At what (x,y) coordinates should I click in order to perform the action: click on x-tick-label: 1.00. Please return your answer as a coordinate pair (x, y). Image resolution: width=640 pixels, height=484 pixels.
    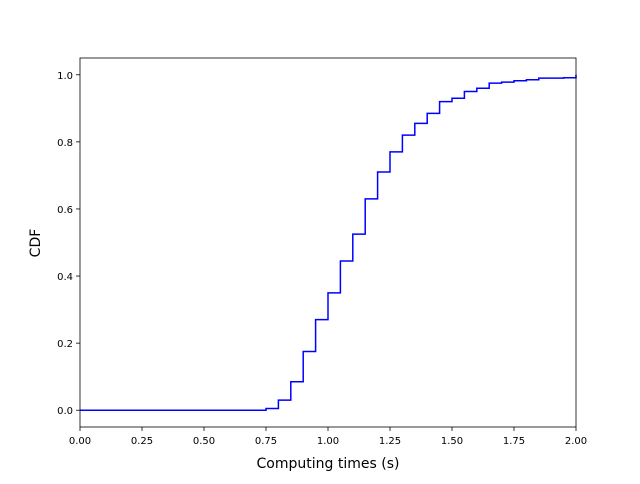
    Looking at the image, I should click on (328, 441).